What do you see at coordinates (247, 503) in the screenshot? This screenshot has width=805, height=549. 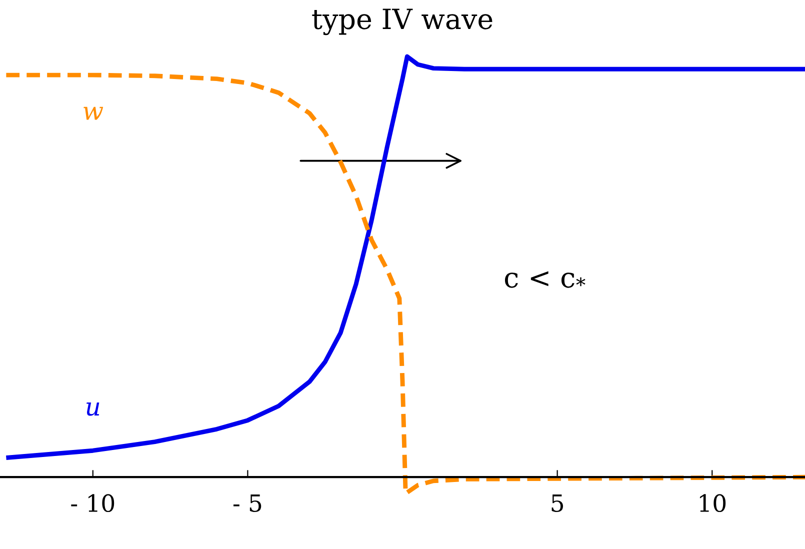 I see `x-tick-label: - 5` at bounding box center [247, 503].